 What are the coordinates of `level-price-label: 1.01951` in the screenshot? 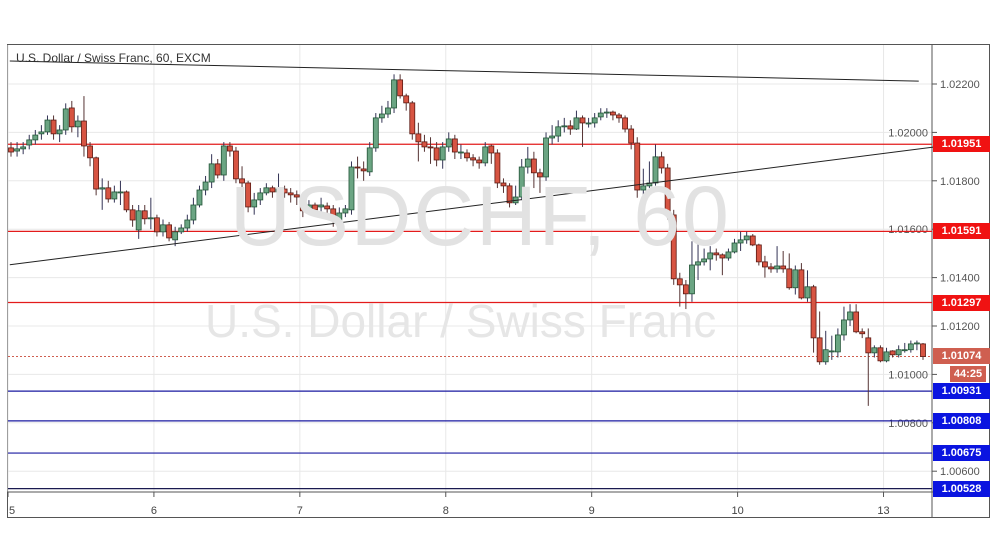 It's located at (961, 144).